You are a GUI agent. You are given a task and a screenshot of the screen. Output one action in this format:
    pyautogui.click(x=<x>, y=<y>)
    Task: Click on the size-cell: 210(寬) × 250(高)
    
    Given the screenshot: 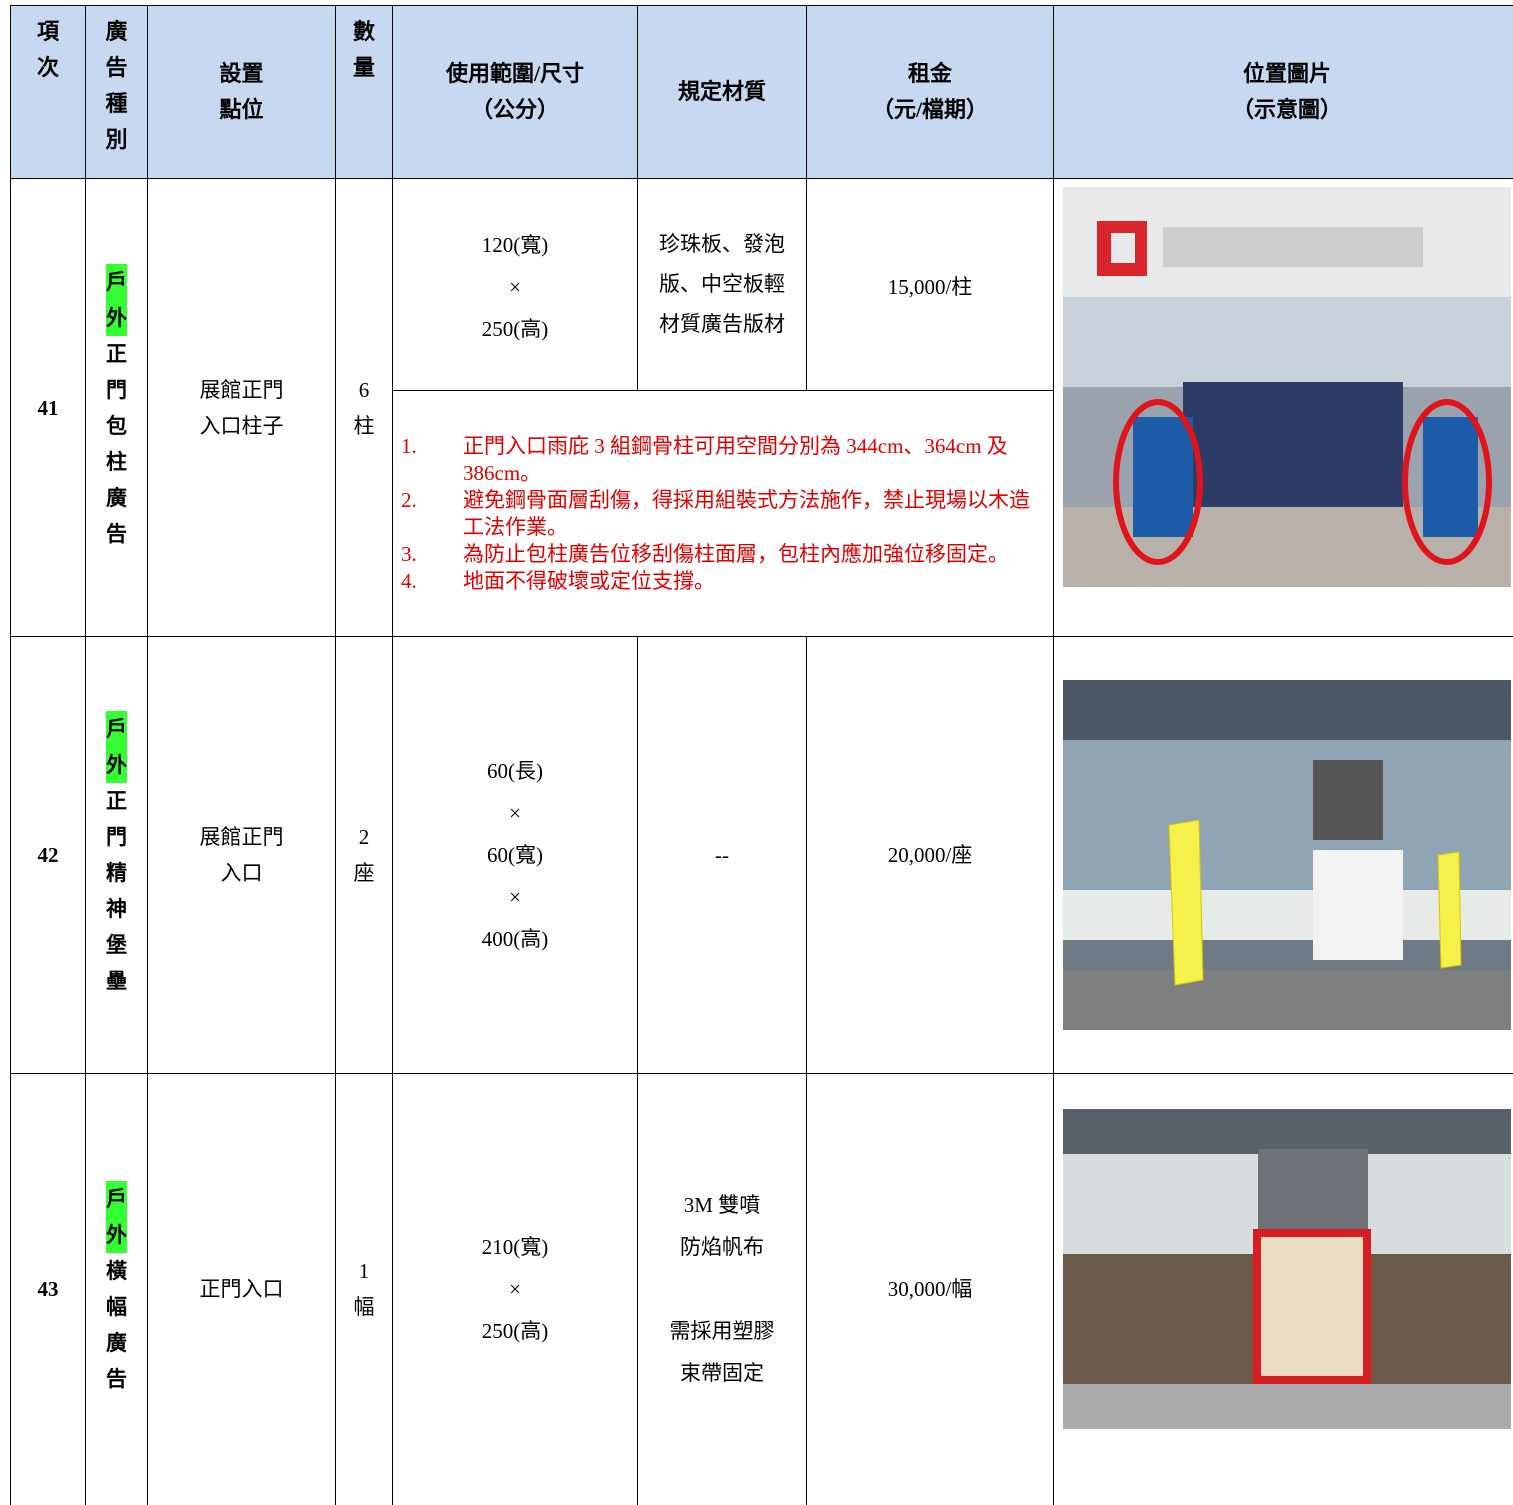 What is the action you would take?
    pyautogui.click(x=515, y=1289)
    